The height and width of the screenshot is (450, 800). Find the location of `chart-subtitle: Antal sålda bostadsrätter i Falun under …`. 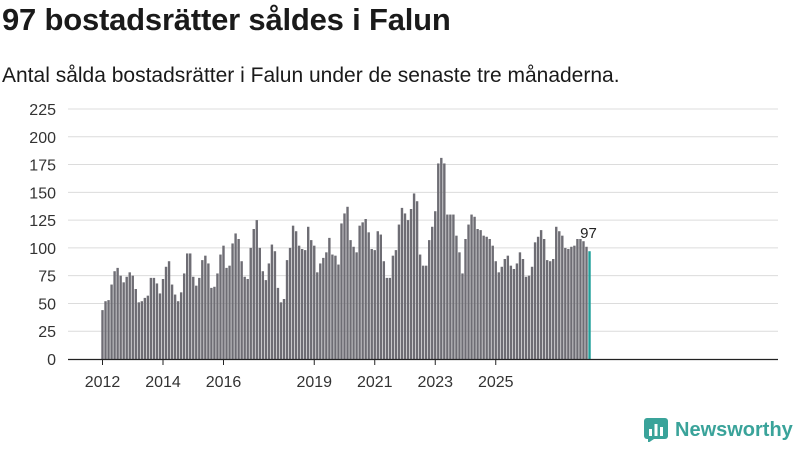

chart-subtitle: Antal sålda bostadsrätter i Falun under … is located at coordinates (311, 75).